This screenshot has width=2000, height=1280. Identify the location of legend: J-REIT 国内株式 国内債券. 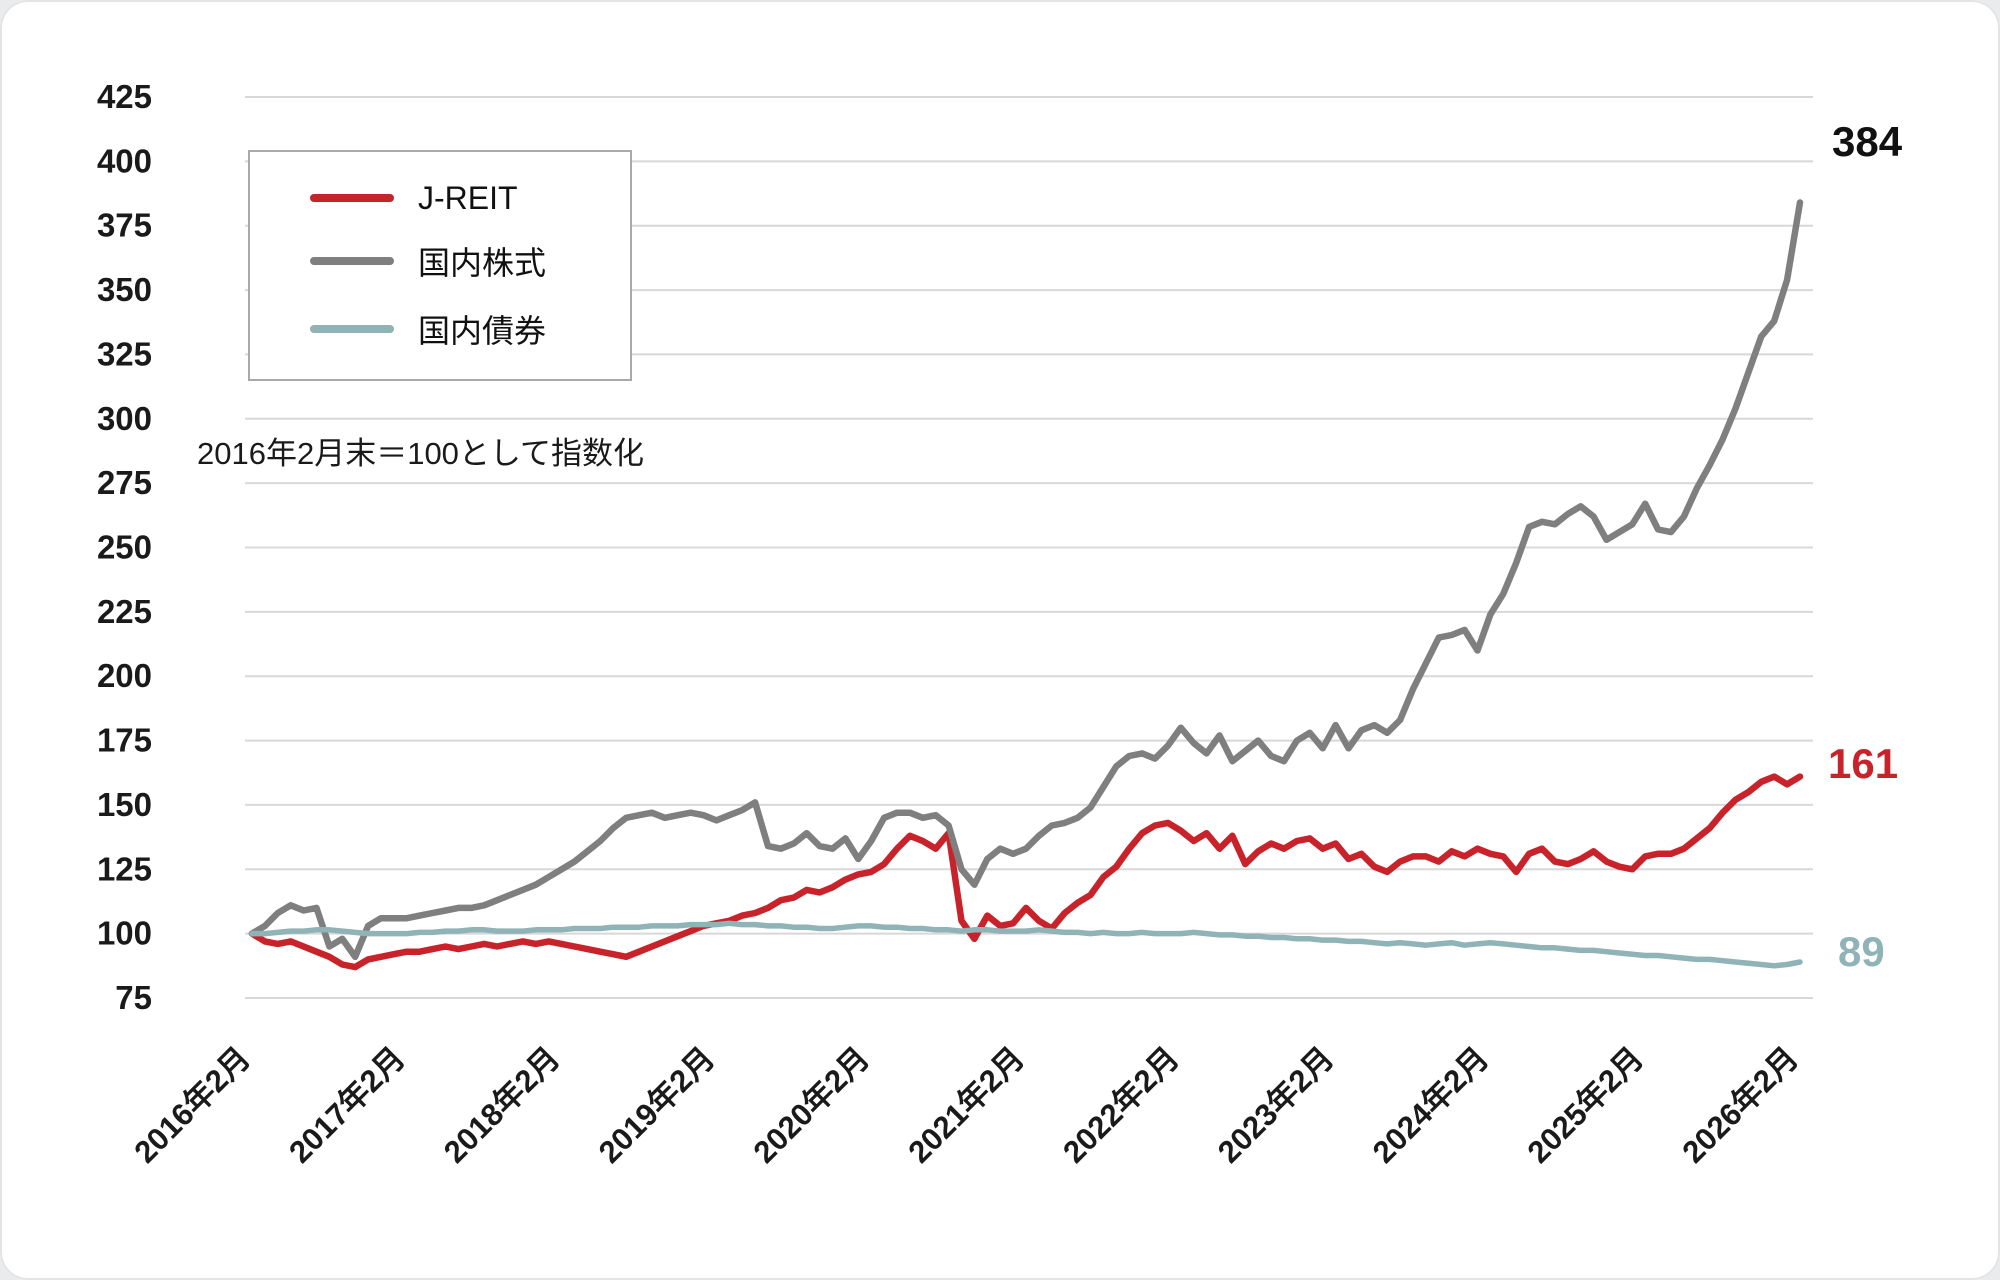
(440, 265).